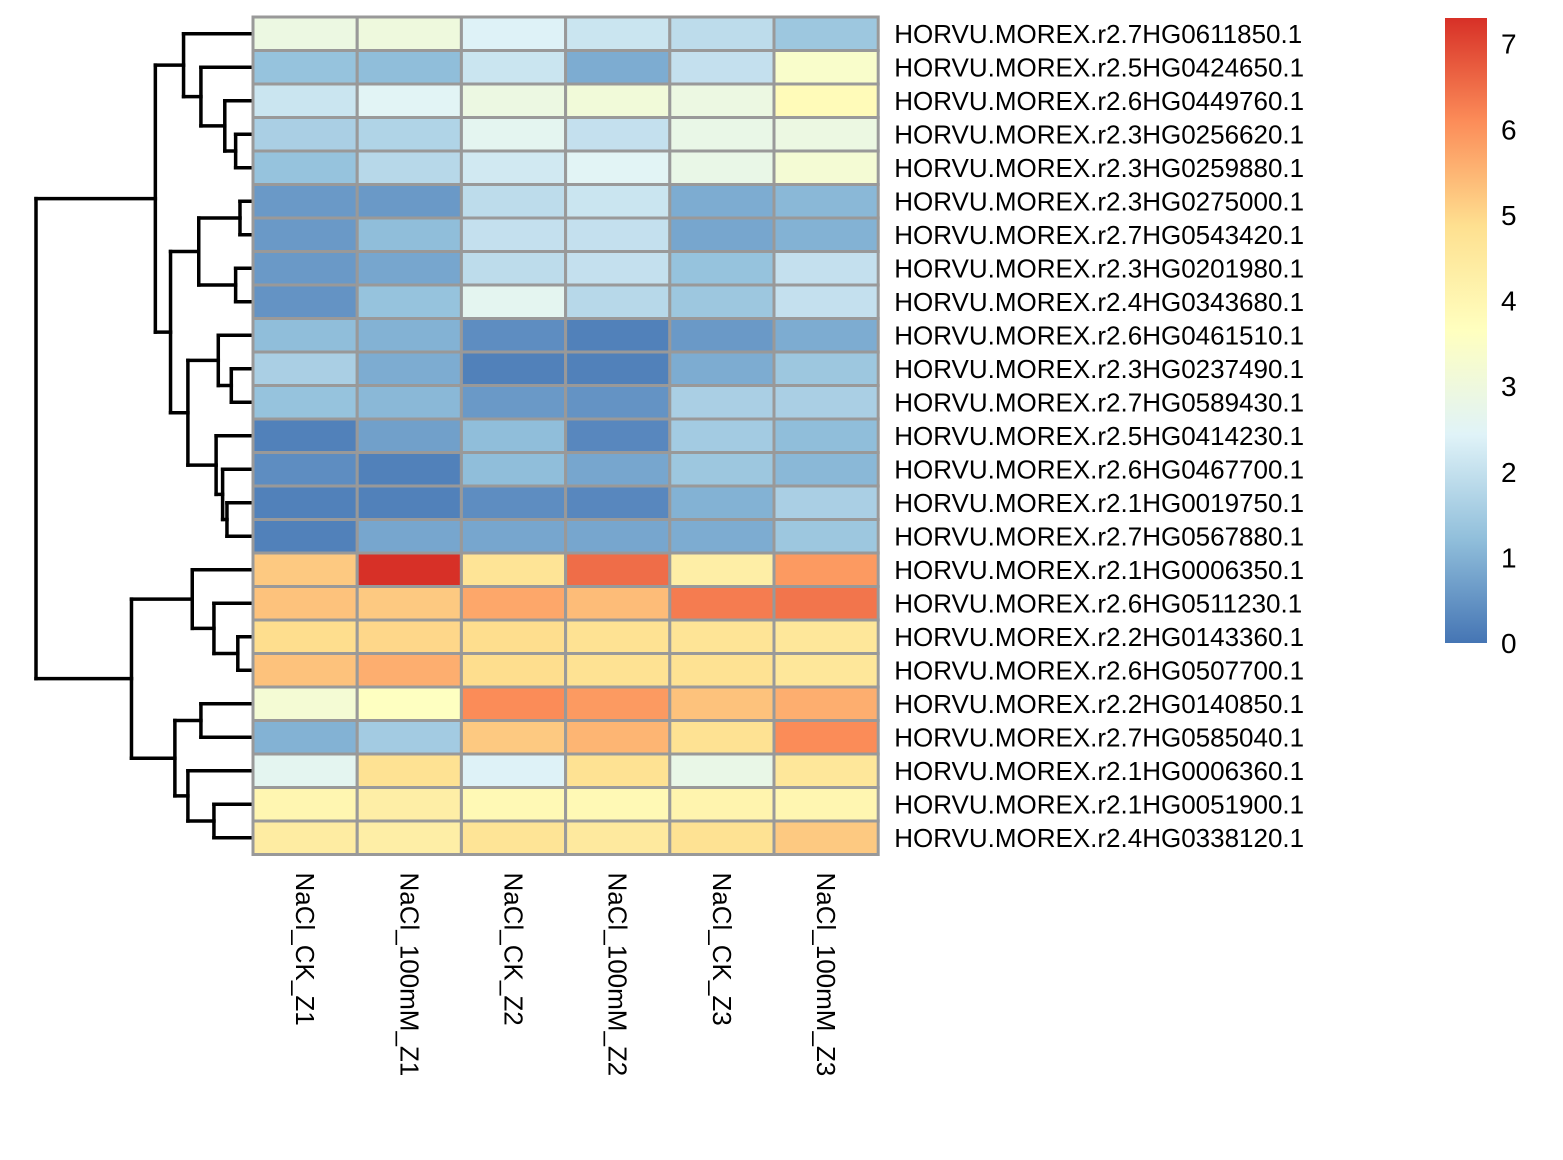 This screenshot has height=1160, width=1563. I want to click on column-label: NaCl_100mM_Z1, so click(409, 975).